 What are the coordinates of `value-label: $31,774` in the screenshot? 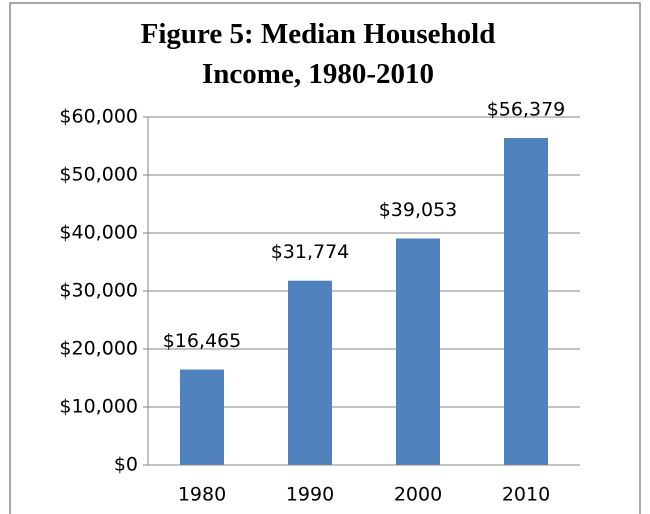 It's located at (310, 252).